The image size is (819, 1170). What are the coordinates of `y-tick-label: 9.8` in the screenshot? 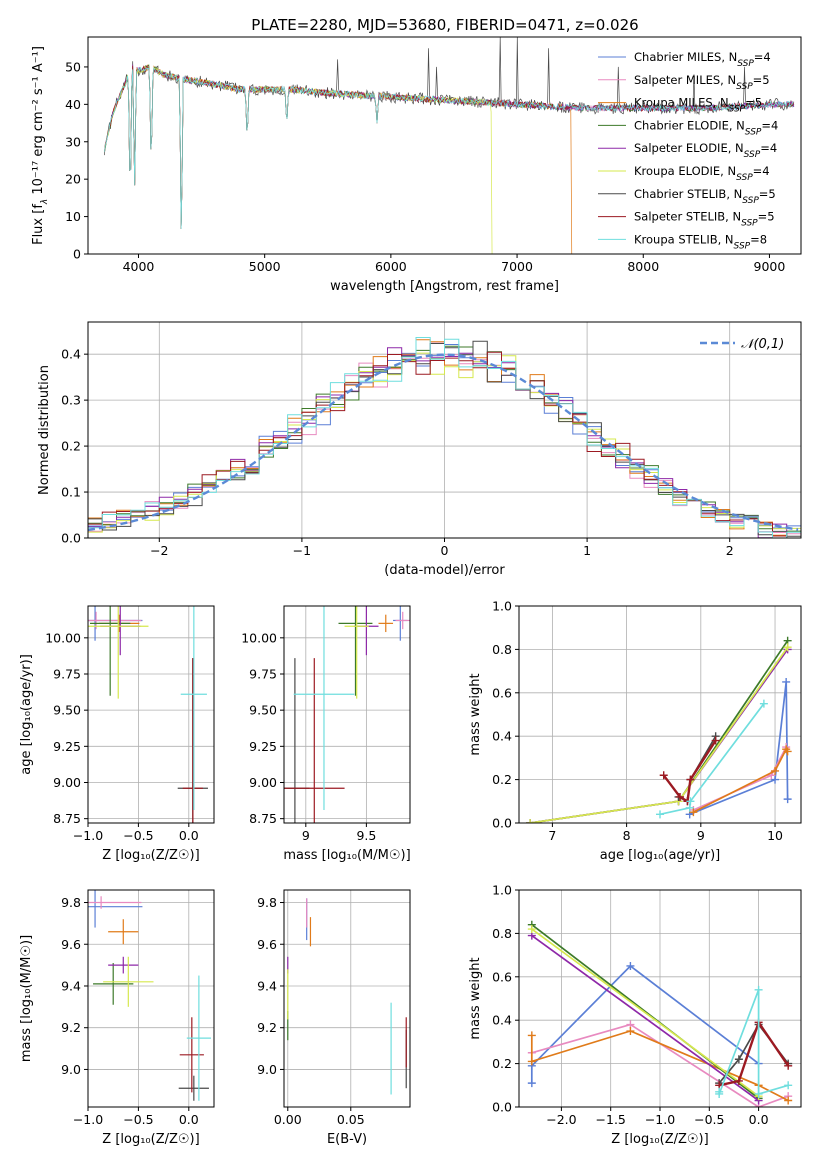 It's located at (267, 902).